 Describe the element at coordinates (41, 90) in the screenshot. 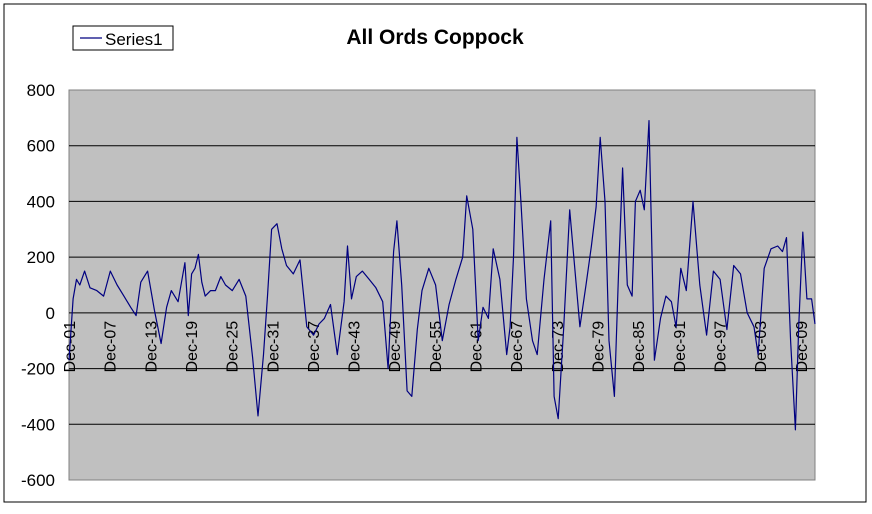

I see `y-tick-label: 800` at that location.